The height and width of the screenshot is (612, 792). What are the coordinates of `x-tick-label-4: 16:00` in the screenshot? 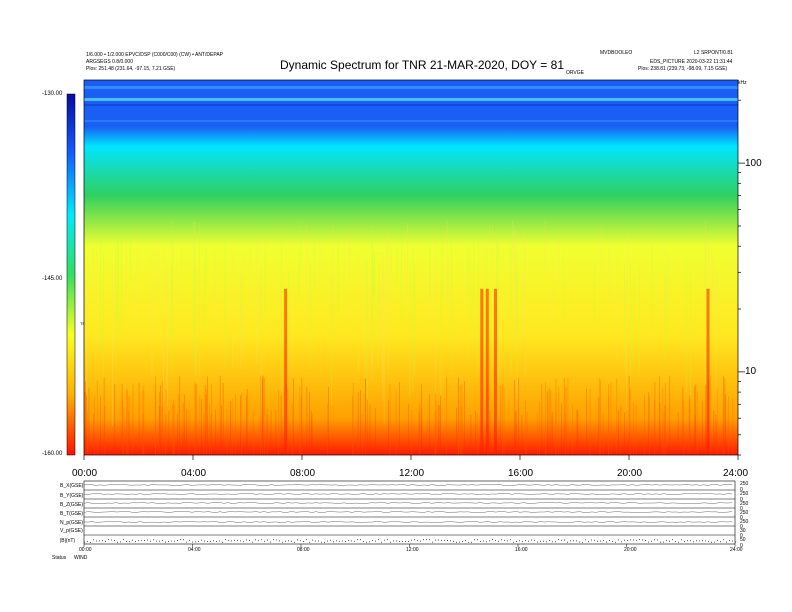 It's located at (521, 473).